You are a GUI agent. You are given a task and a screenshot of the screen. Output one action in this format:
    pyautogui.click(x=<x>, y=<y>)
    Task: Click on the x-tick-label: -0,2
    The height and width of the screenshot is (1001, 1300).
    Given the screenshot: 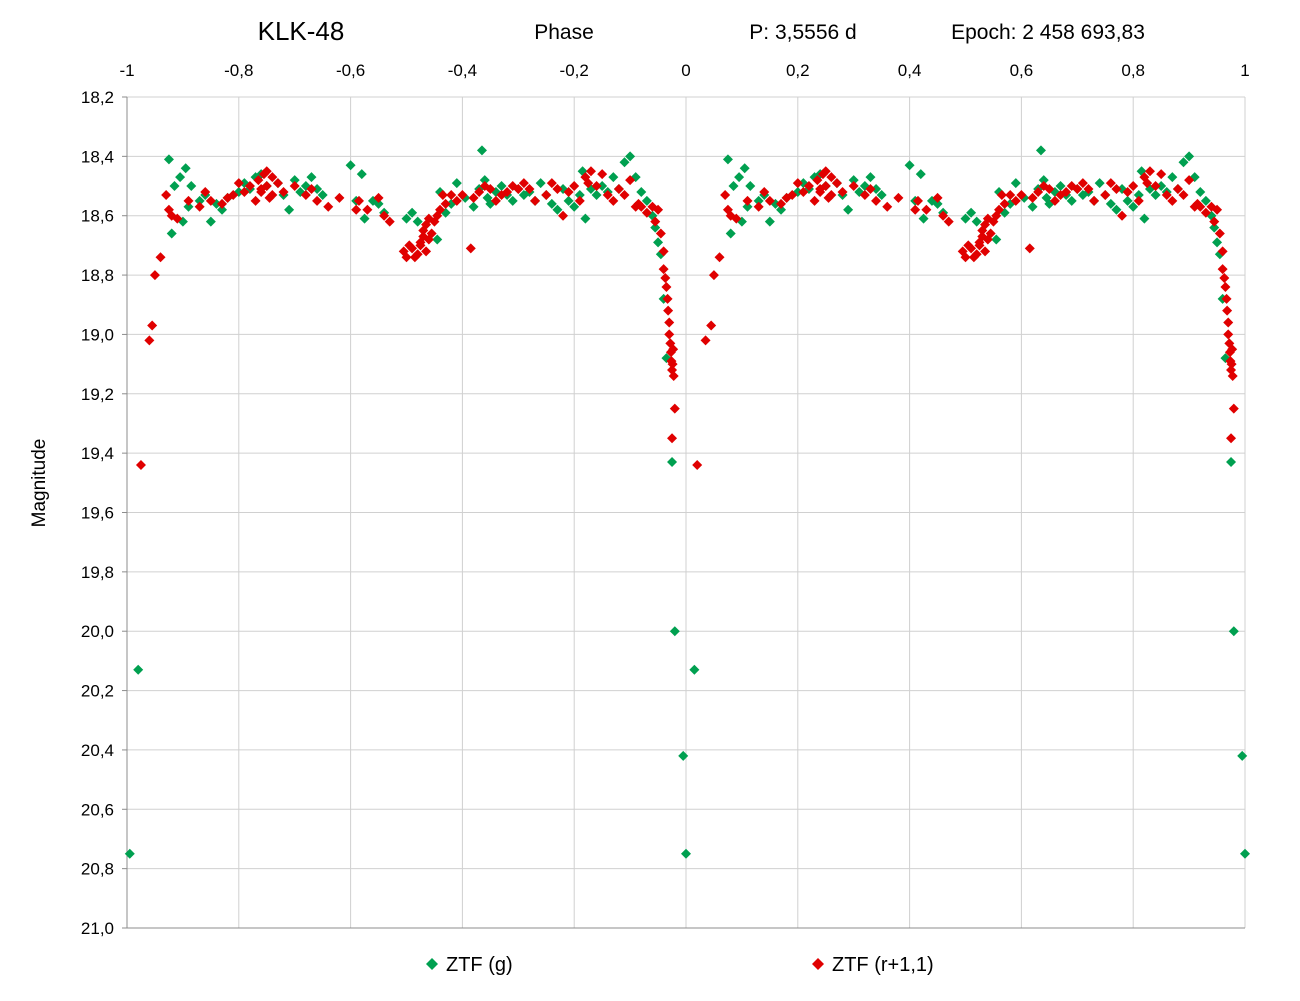 What is the action you would take?
    pyautogui.click(x=574, y=70)
    